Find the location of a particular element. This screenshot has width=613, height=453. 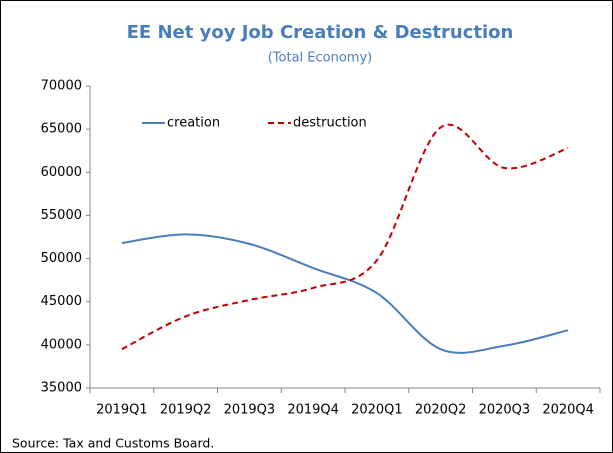

y-tick-label: 35000 is located at coordinates (61, 388).